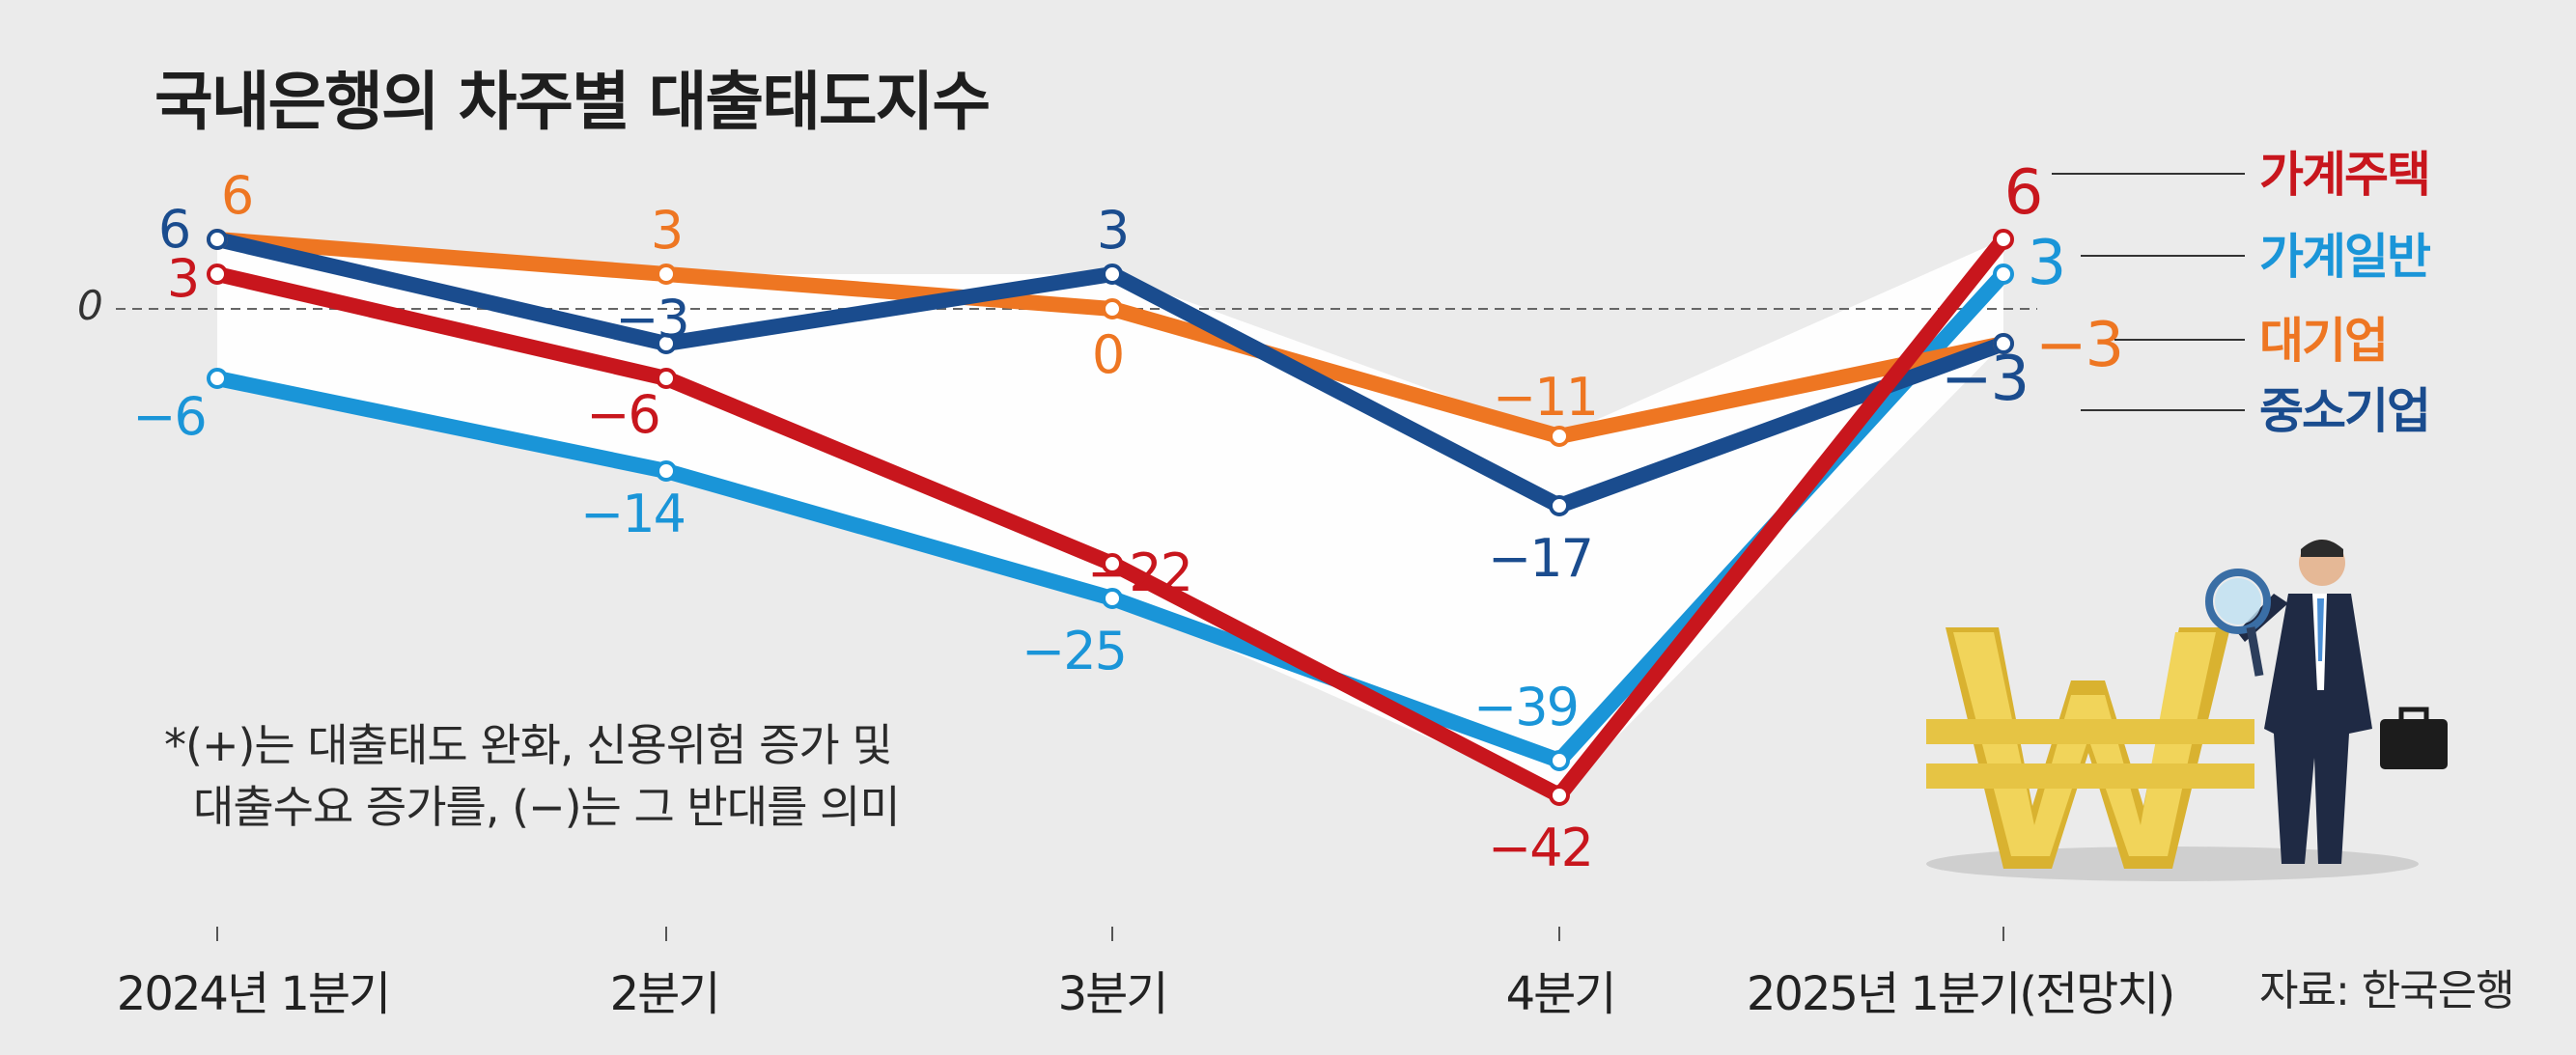 The width and height of the screenshot is (2576, 1055). What do you see at coordinates (1139, 572) in the screenshot?
I see `data-label-housing: −22` at bounding box center [1139, 572].